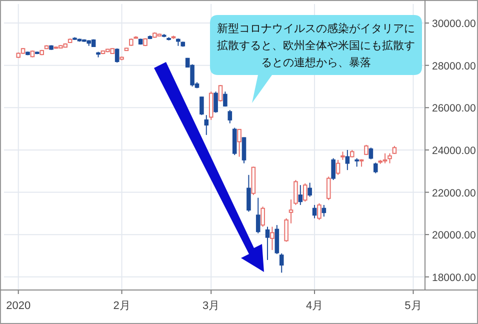 This screenshot has height=324, width=478. I want to click on x-tick-label: 2020, so click(18, 306).